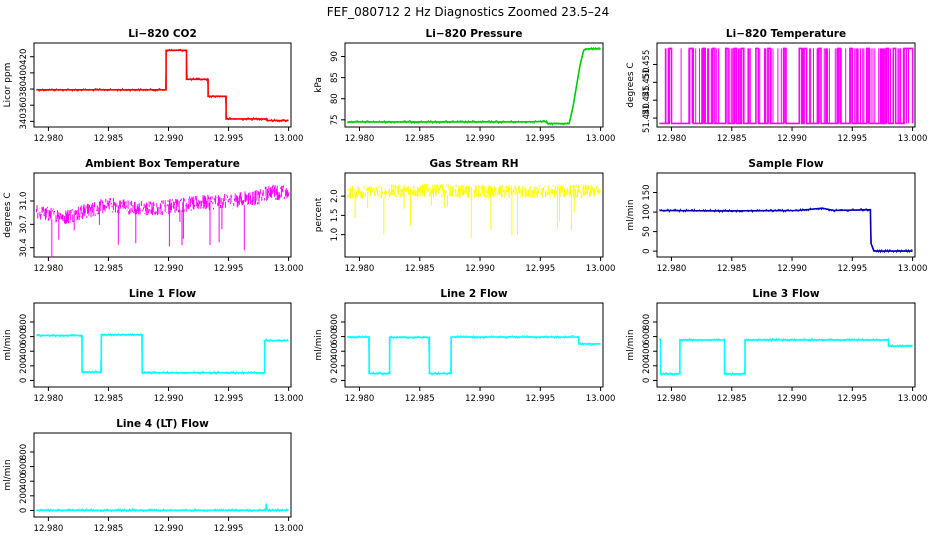 The height and width of the screenshot is (544, 936). I want to click on y-tick-label: 75, so click(335, 119).